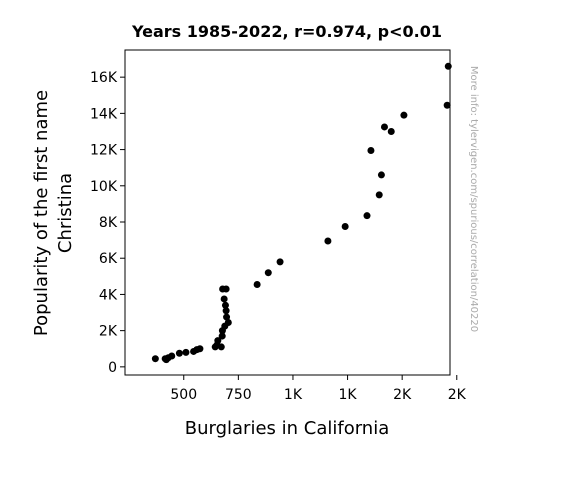 Image resolution: width=575 pixels, height=500 pixels. Describe the element at coordinates (104, 151) in the screenshot. I see `y-tick-label: 12K` at that location.